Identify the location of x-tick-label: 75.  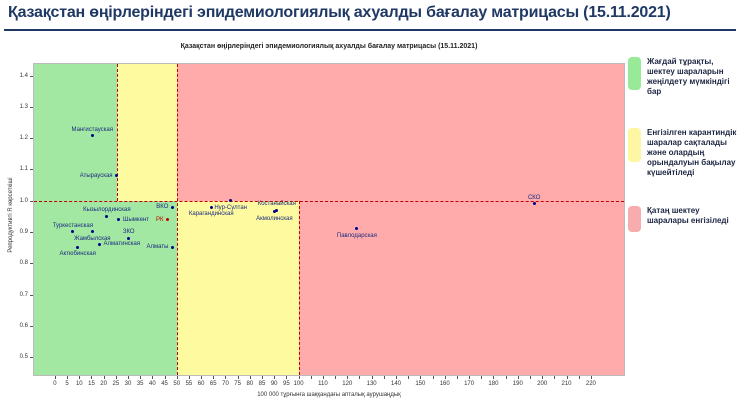
(237, 384).